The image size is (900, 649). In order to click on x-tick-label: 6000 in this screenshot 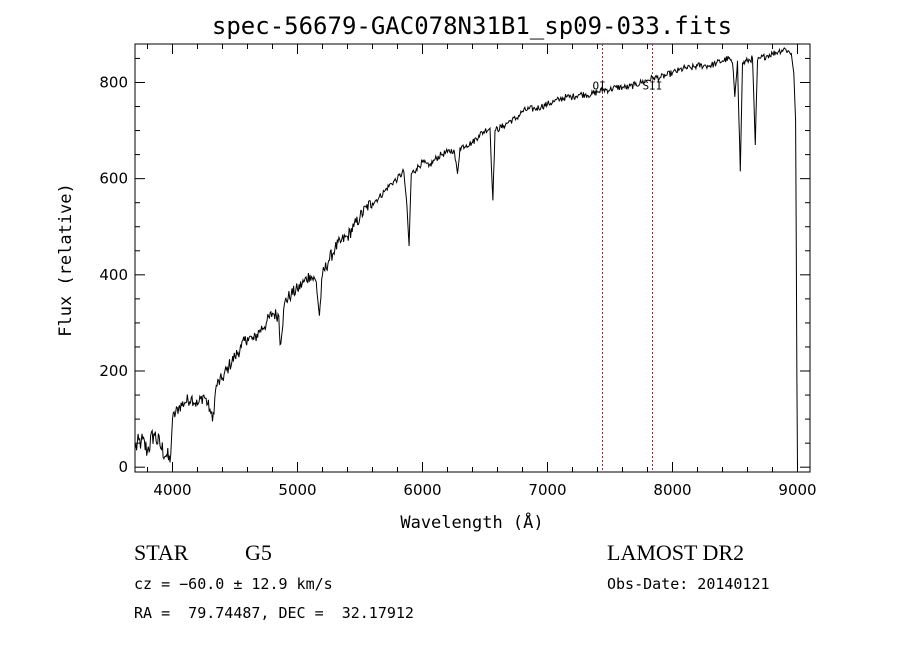, I will do `click(422, 490)`.